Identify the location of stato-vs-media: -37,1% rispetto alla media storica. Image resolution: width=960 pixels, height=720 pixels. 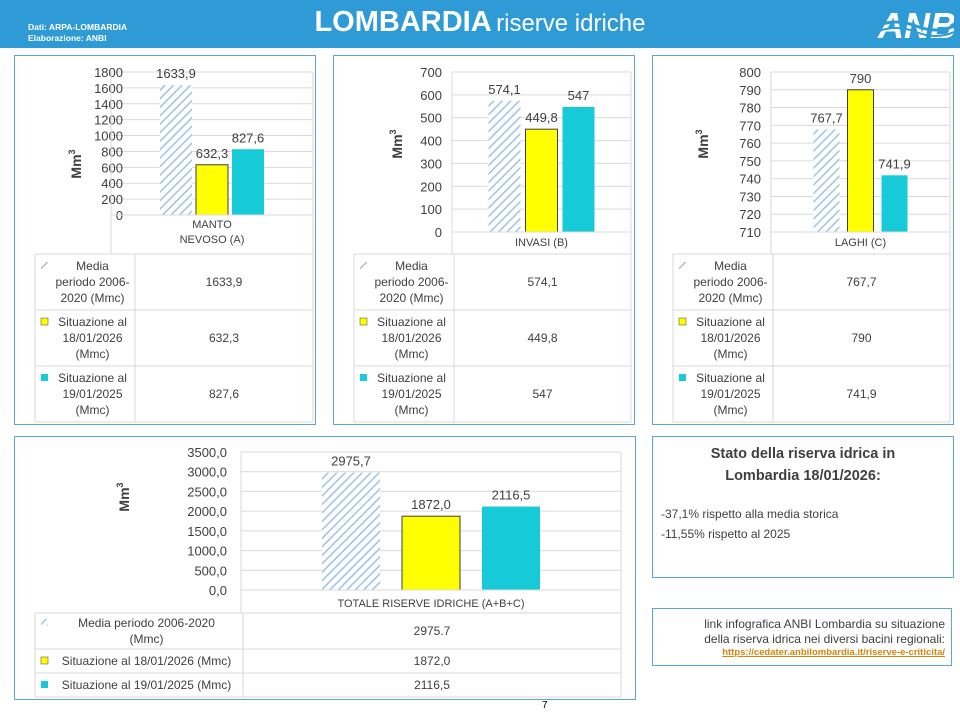
(750, 514).